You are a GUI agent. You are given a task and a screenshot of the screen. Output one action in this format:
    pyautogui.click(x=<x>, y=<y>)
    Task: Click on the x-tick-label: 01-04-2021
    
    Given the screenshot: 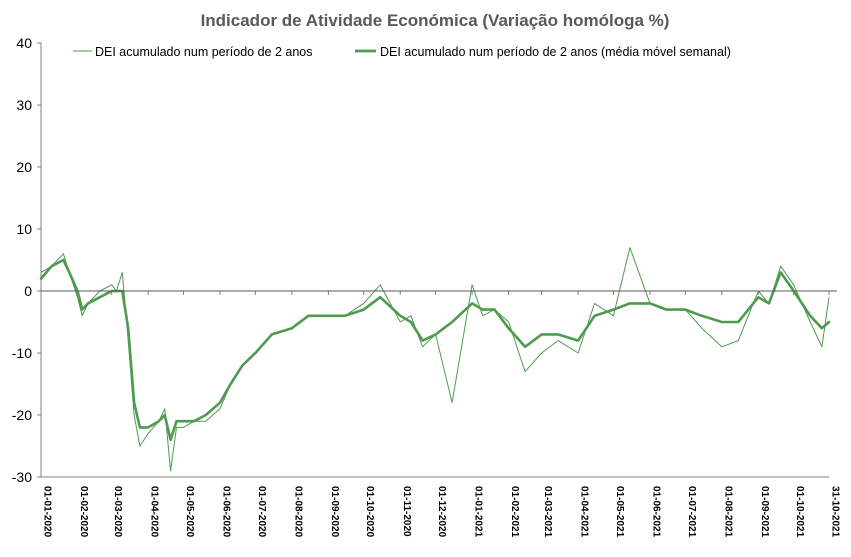 What is the action you would take?
    pyautogui.click(x=584, y=512)
    